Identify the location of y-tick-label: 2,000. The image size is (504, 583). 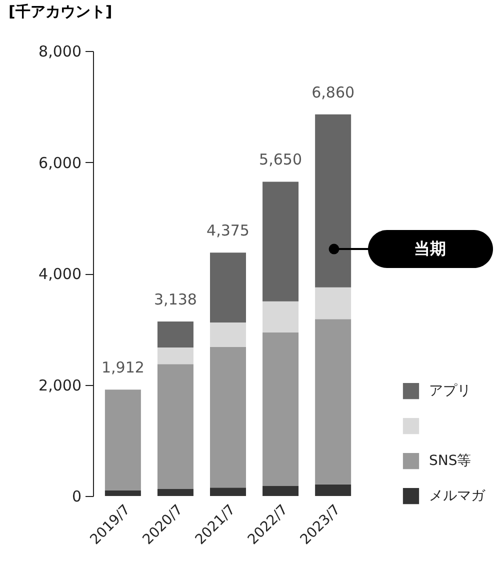
(60, 385).